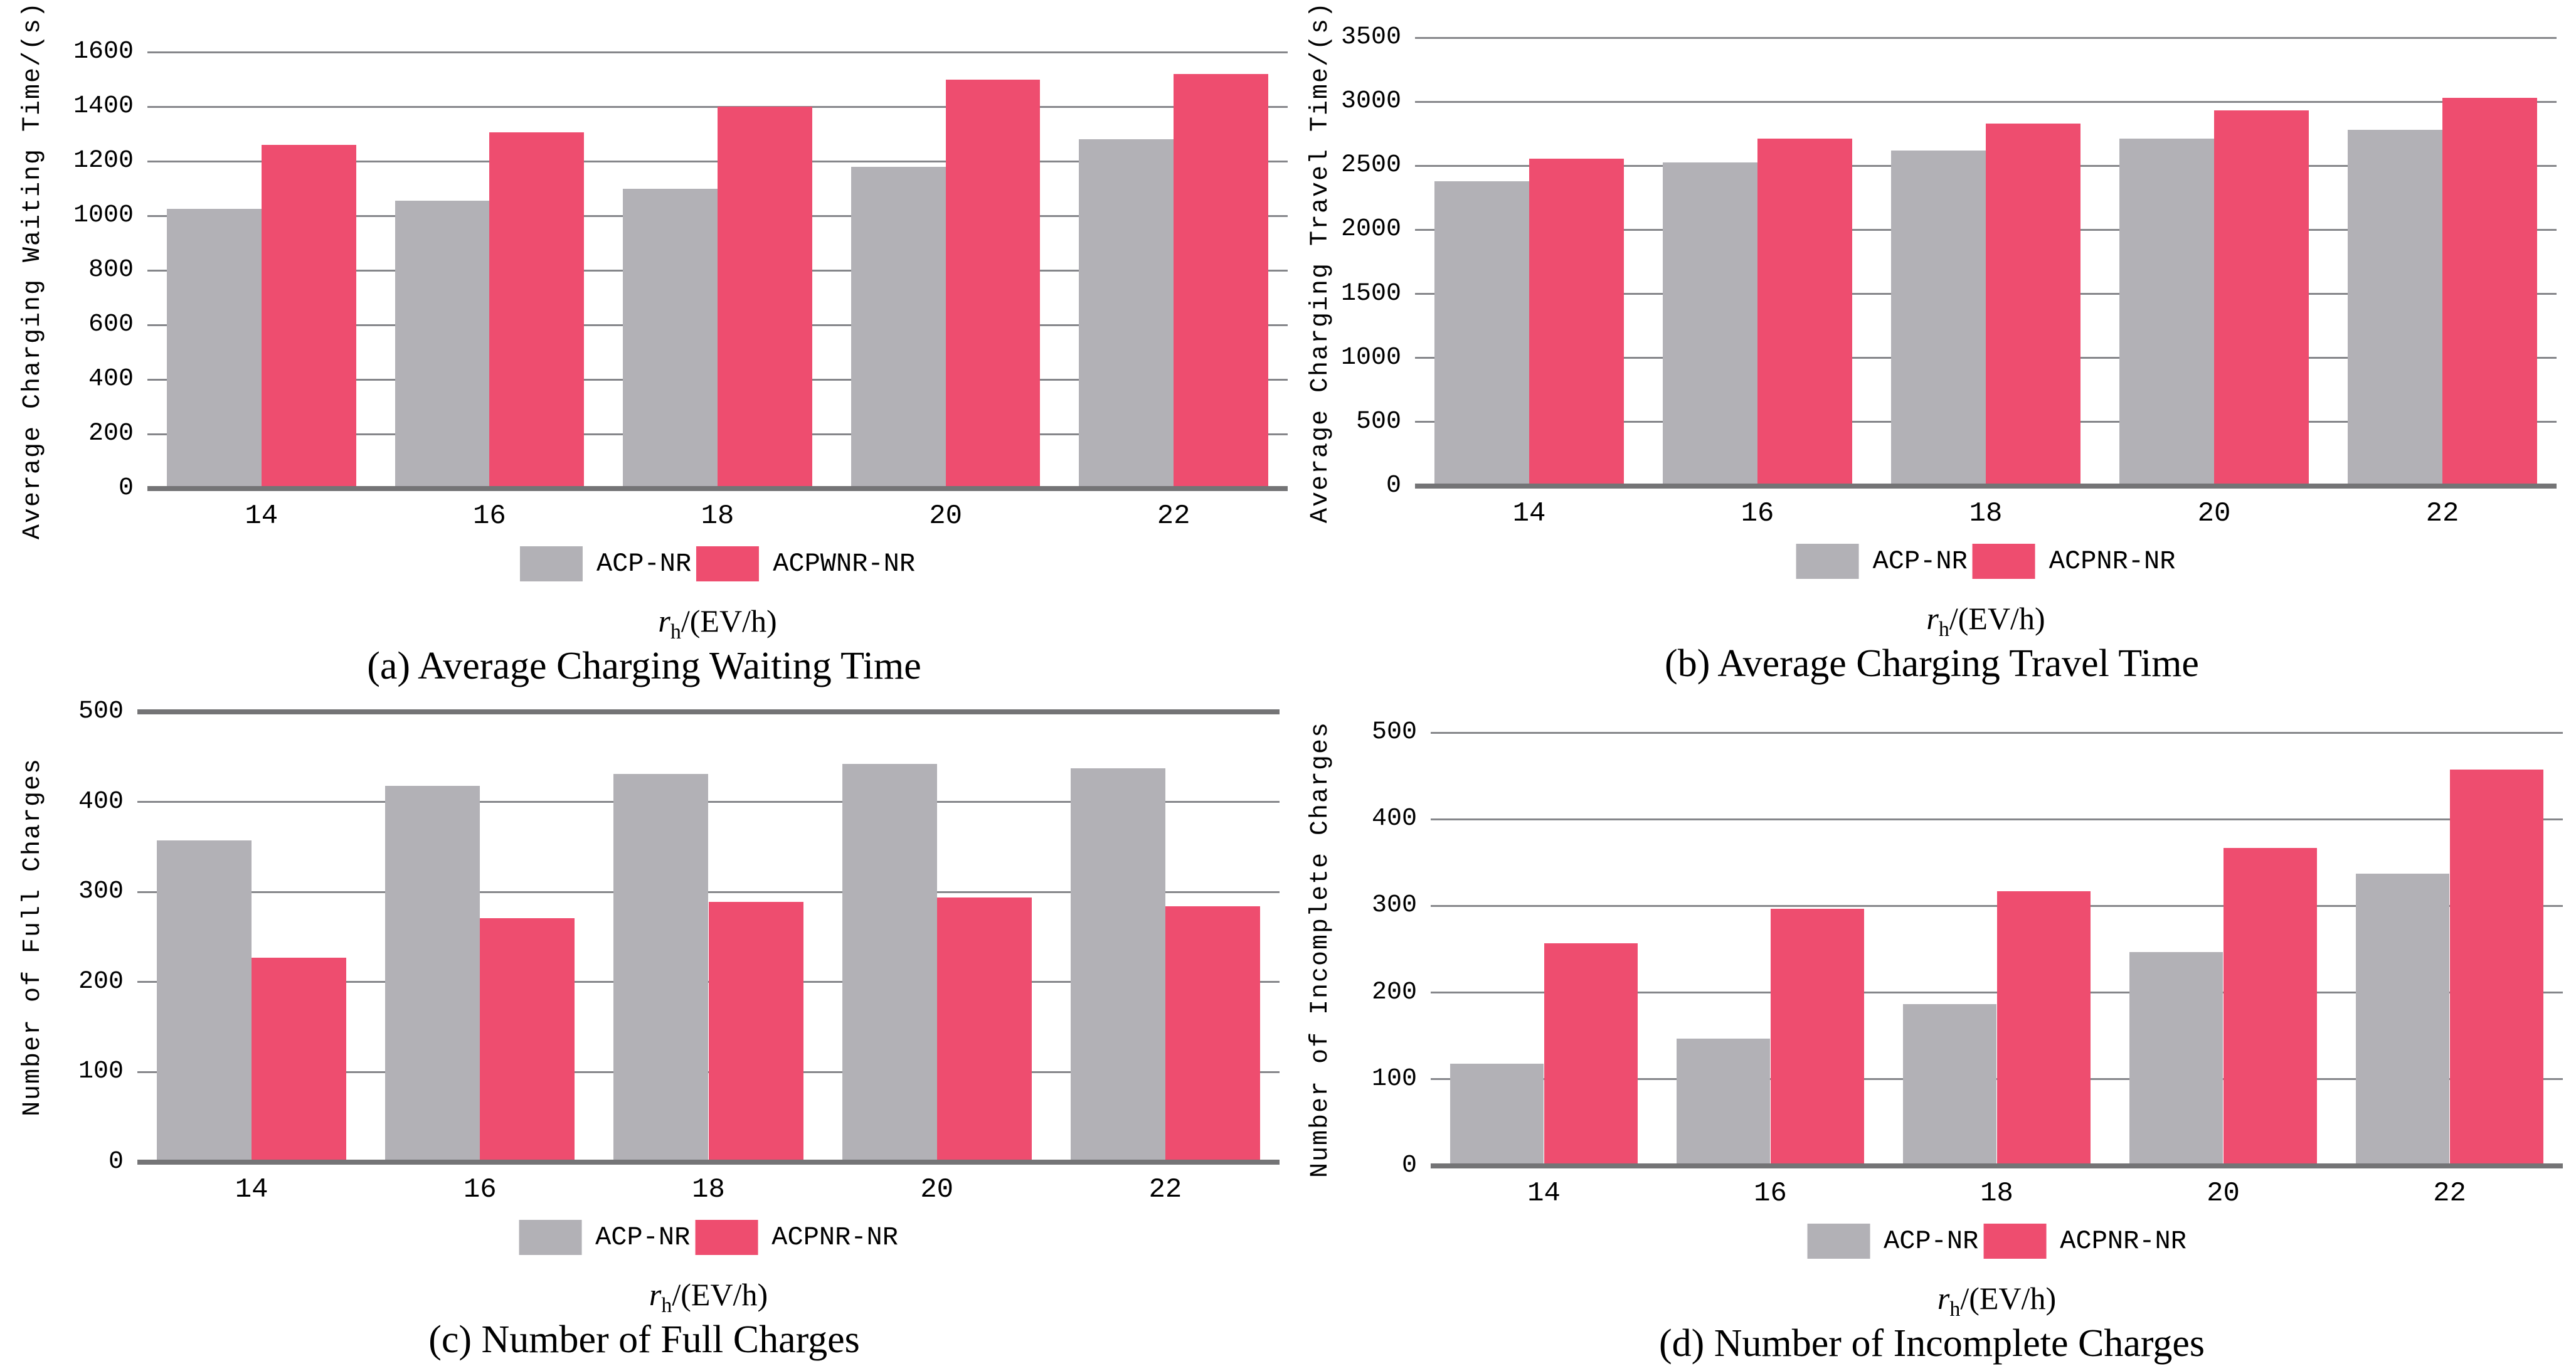 The width and height of the screenshot is (2576, 1366). Describe the element at coordinates (308, 316) in the screenshot. I see `bar-acpwnr-nr-x14` at that location.